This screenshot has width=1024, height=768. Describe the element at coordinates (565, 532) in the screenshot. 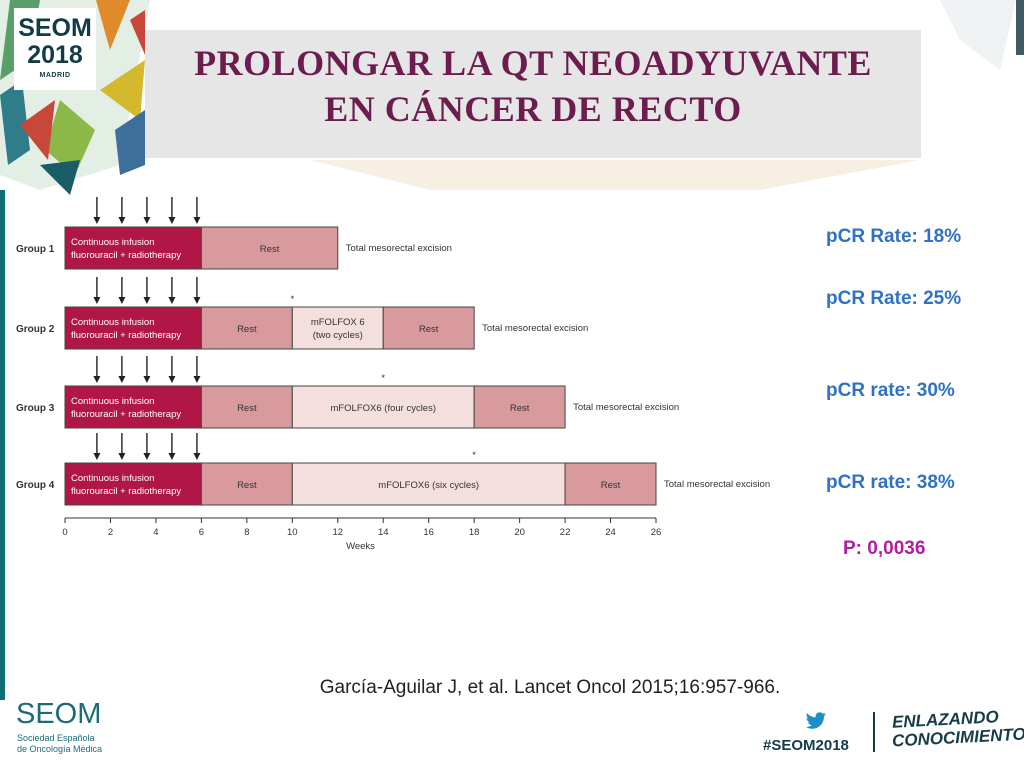

I see `x-tick-label-22: 22` at that location.